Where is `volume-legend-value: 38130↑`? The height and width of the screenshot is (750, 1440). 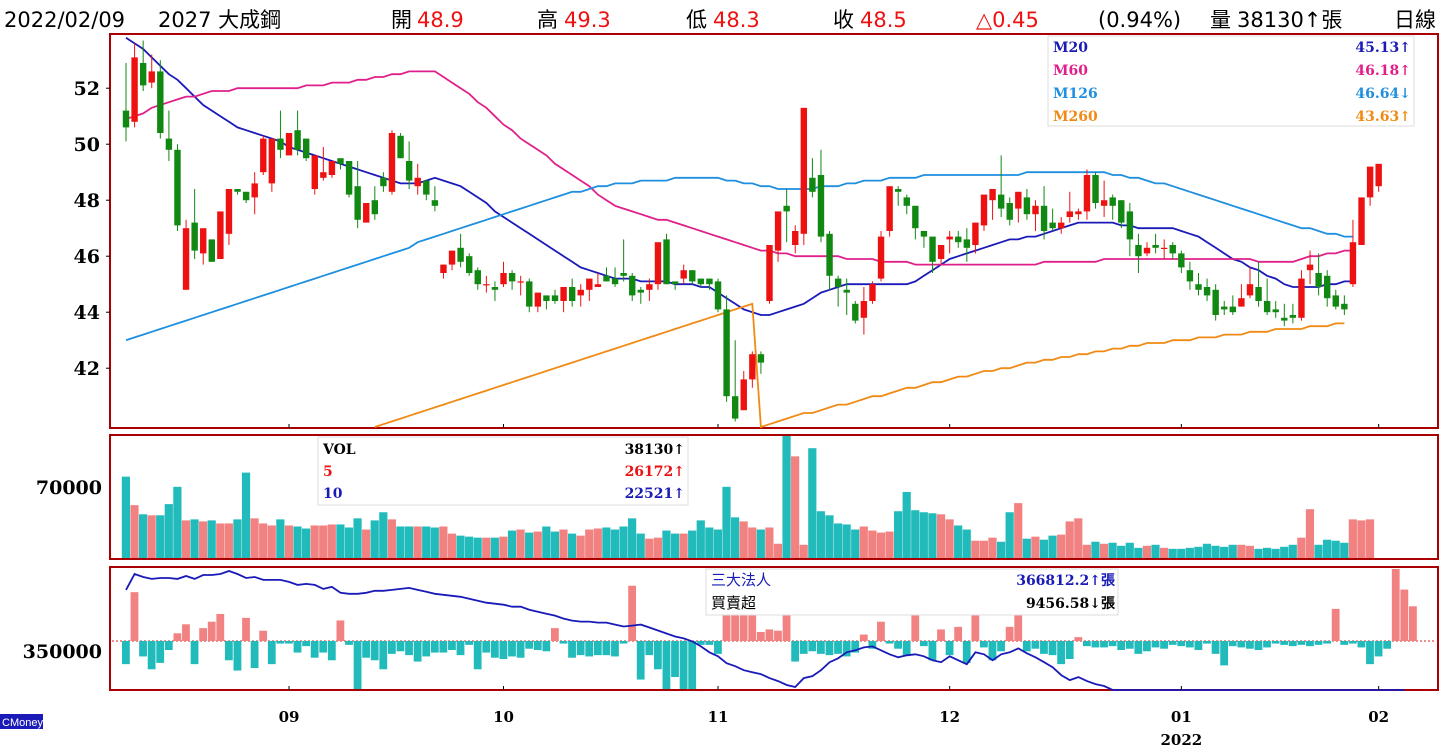 volume-legend-value: 38130↑ is located at coordinates (655, 450).